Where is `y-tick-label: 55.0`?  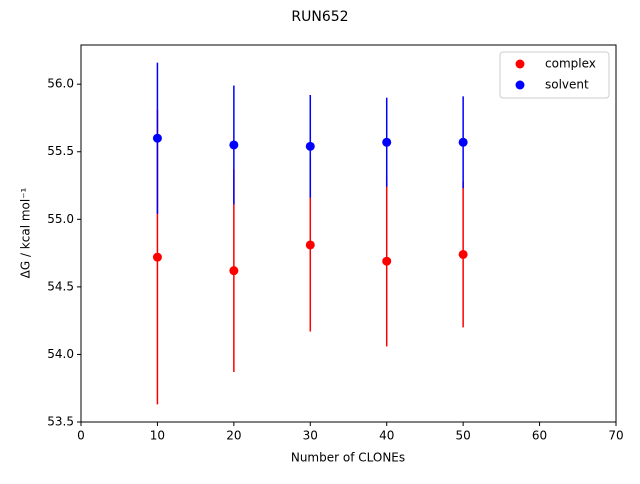
y-tick-label: 55.0 is located at coordinates (60, 219).